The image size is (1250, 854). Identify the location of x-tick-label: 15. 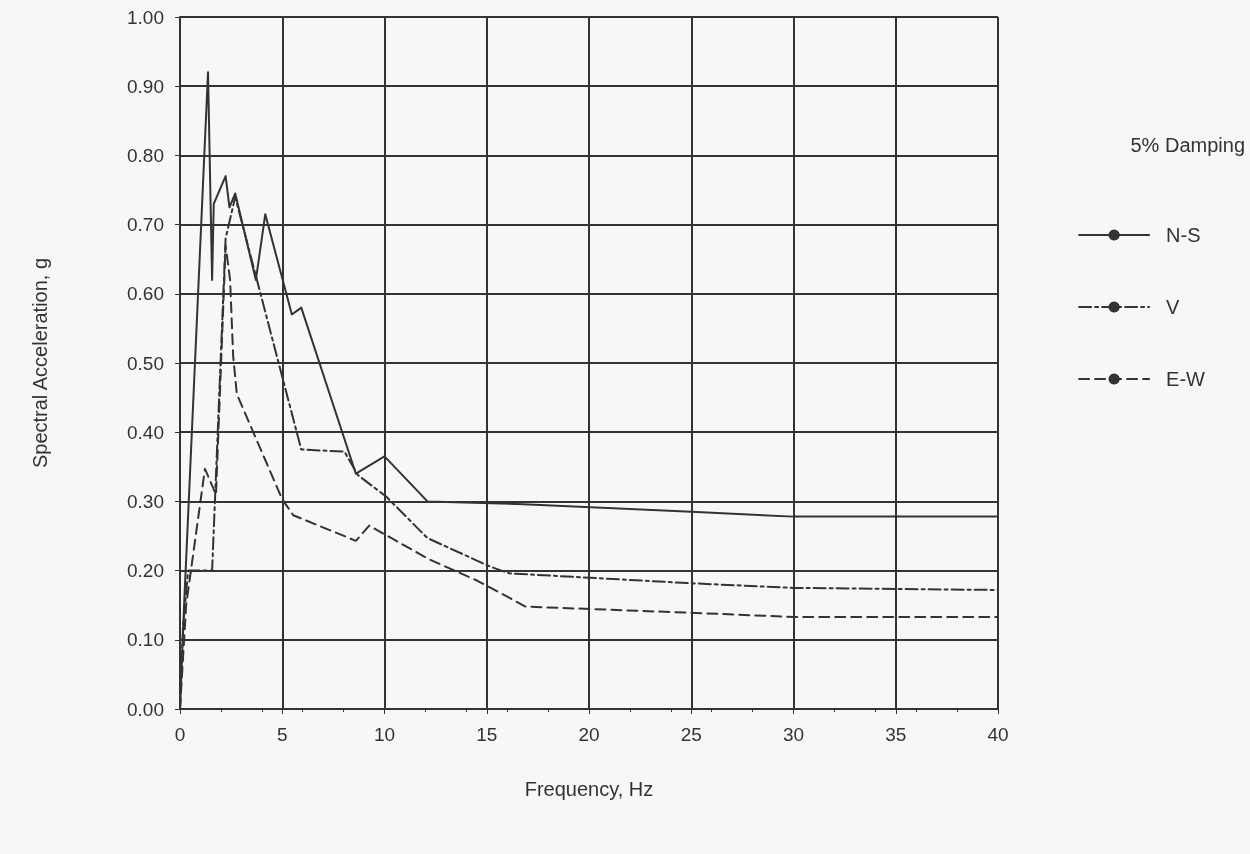
(487, 734).